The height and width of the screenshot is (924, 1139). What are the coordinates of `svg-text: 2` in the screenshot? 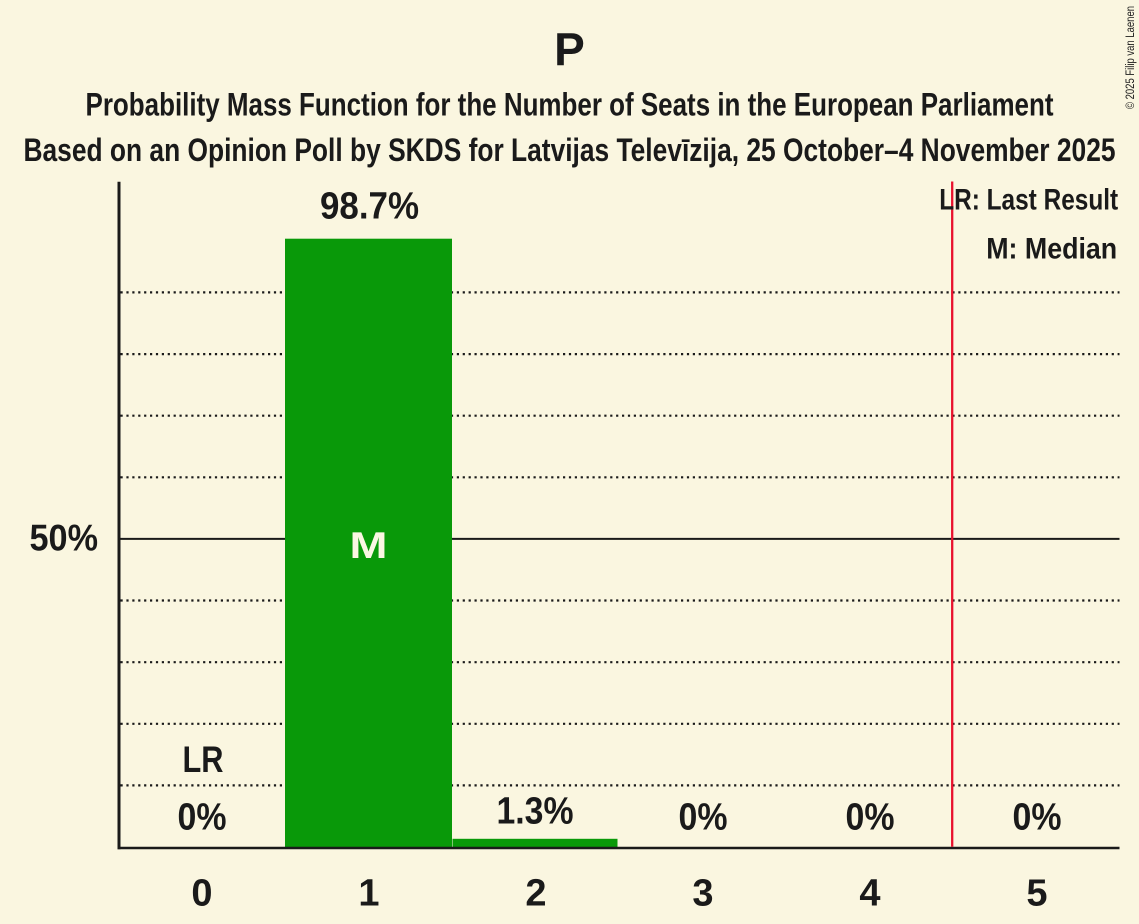 It's located at (535, 894).